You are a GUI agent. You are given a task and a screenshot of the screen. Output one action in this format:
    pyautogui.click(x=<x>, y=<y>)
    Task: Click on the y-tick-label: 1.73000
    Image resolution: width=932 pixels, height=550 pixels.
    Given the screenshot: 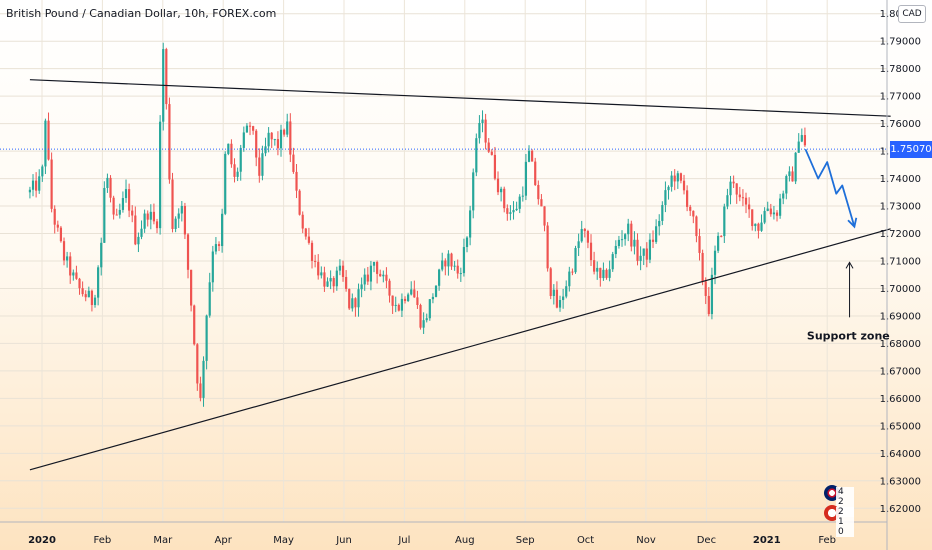 What is the action you would take?
    pyautogui.click(x=900, y=207)
    